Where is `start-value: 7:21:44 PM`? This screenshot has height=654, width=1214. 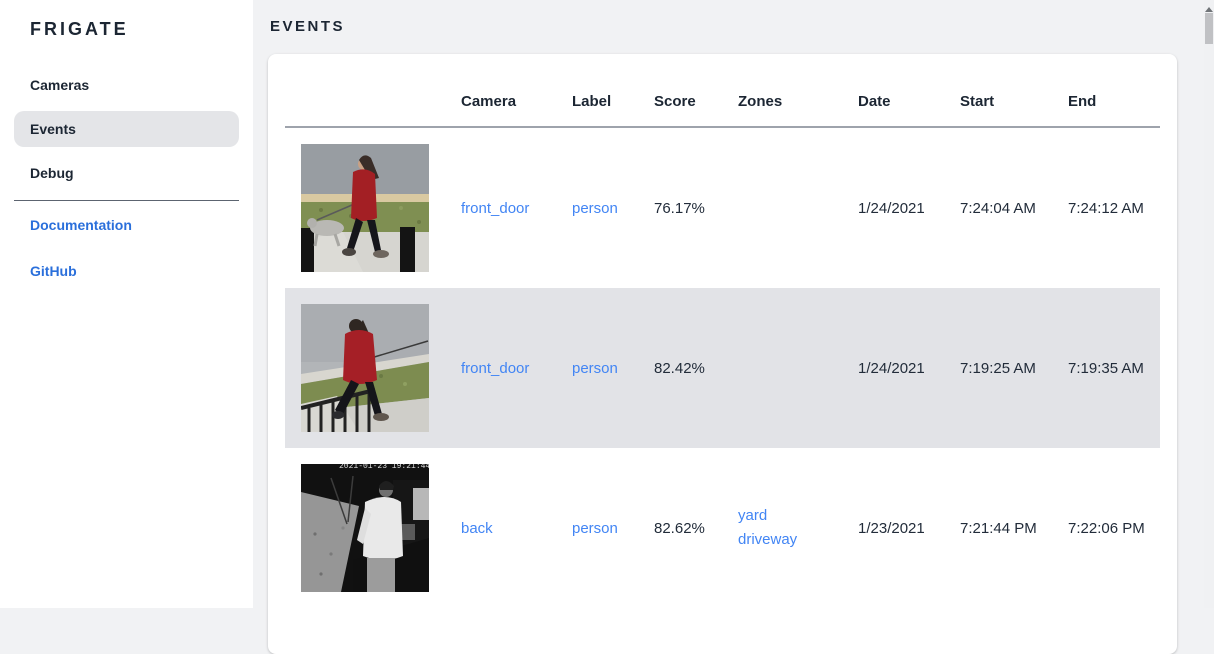 start-value: 7:21:44 PM is located at coordinates (998, 528).